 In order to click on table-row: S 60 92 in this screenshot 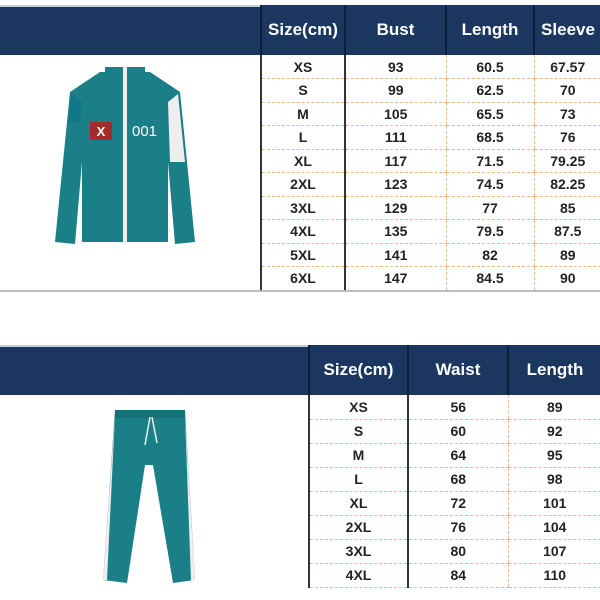, I will do `click(454, 431)`.